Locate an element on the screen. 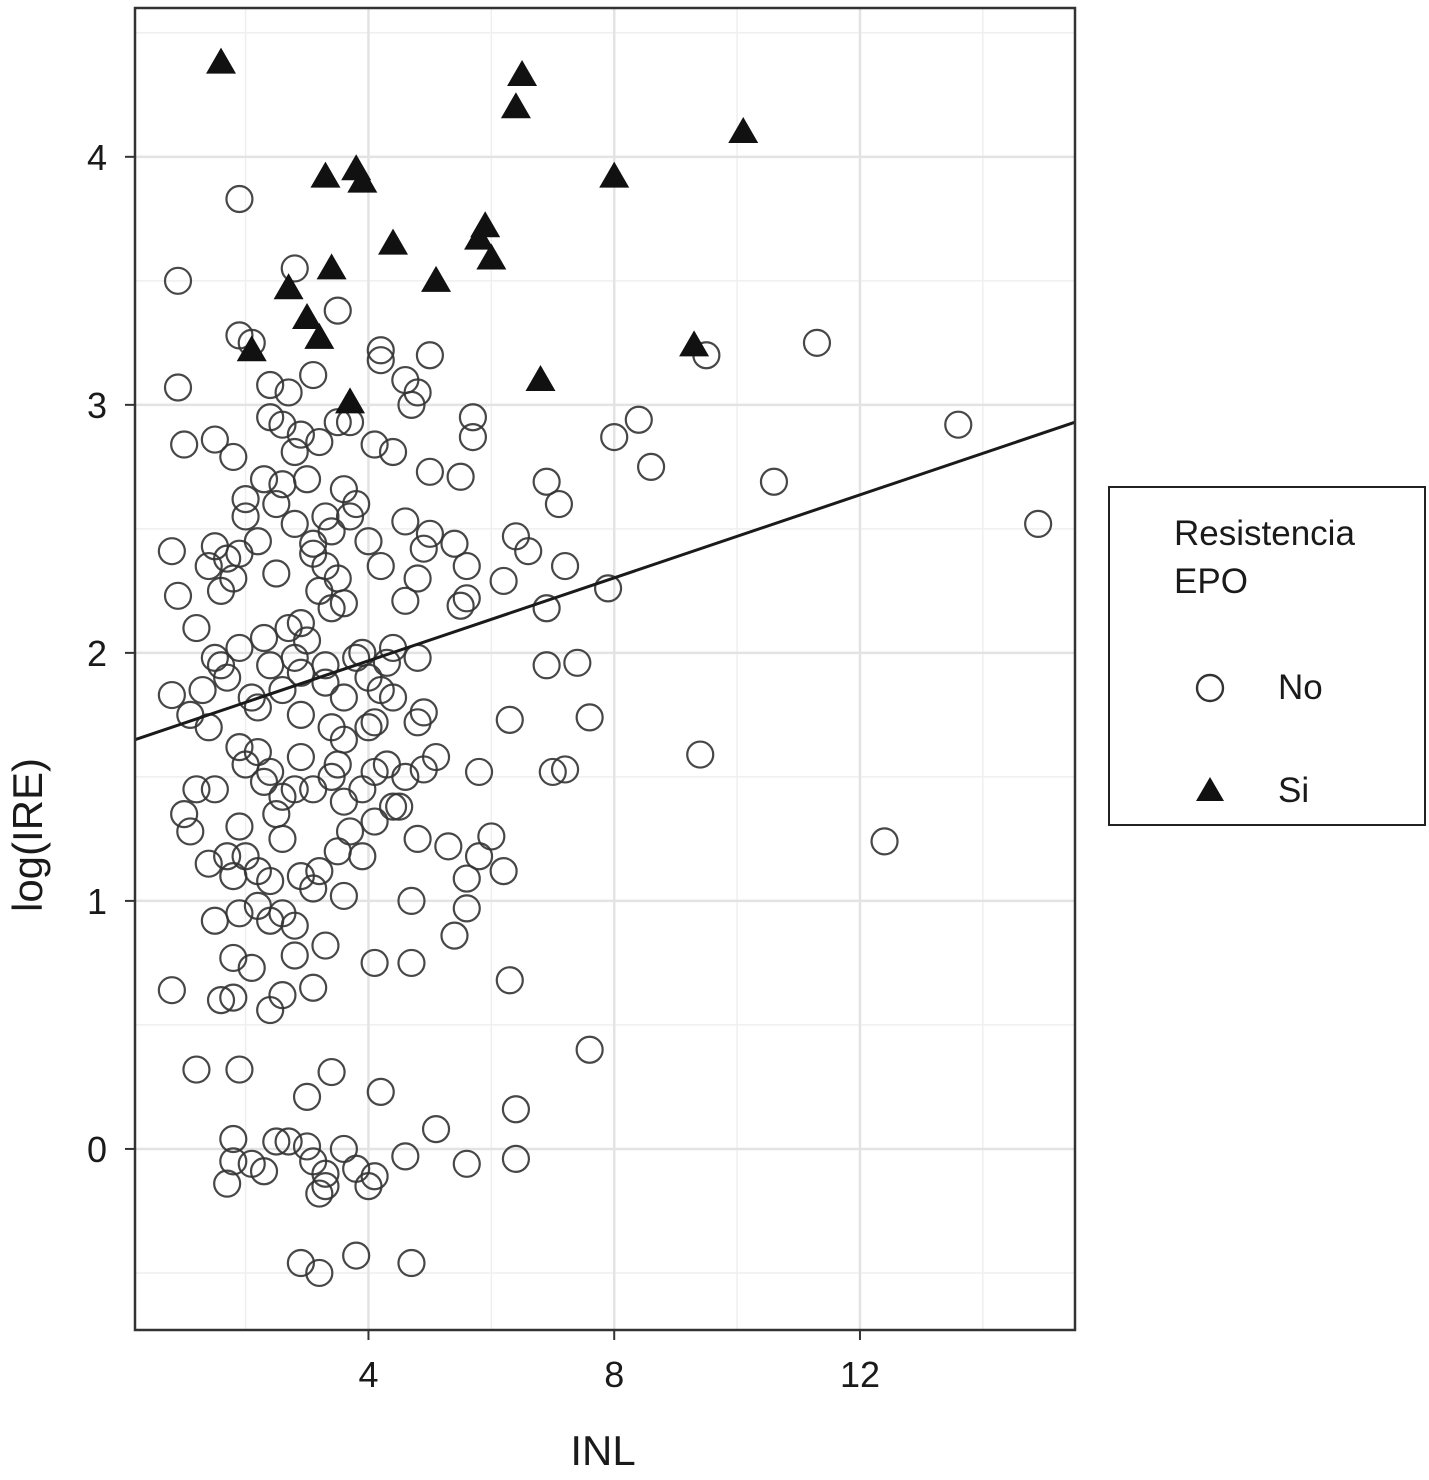  y-tick-label: 2 is located at coordinates (97, 653).